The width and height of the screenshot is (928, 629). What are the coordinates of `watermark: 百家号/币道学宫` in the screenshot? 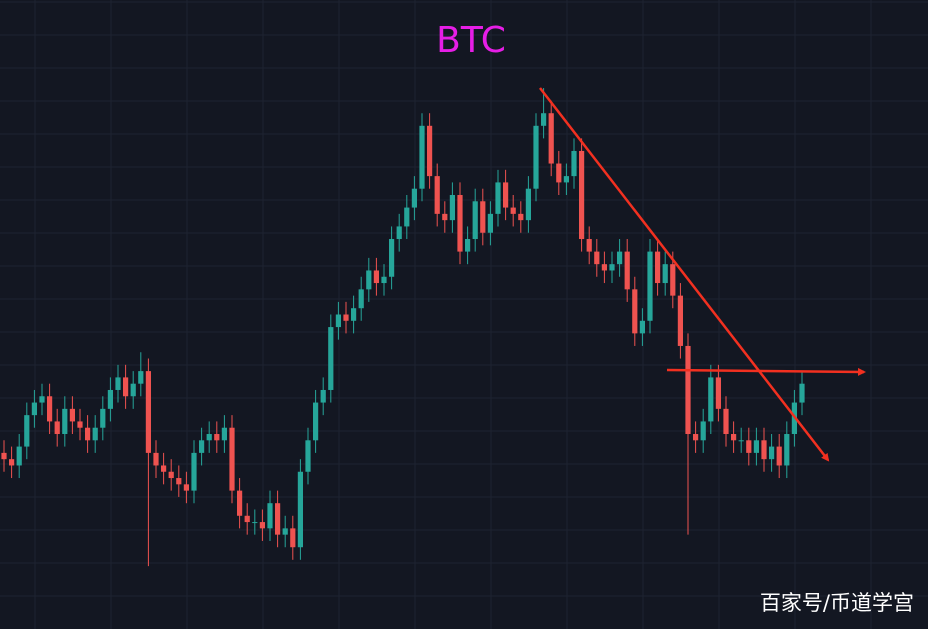 It's located at (837, 603).